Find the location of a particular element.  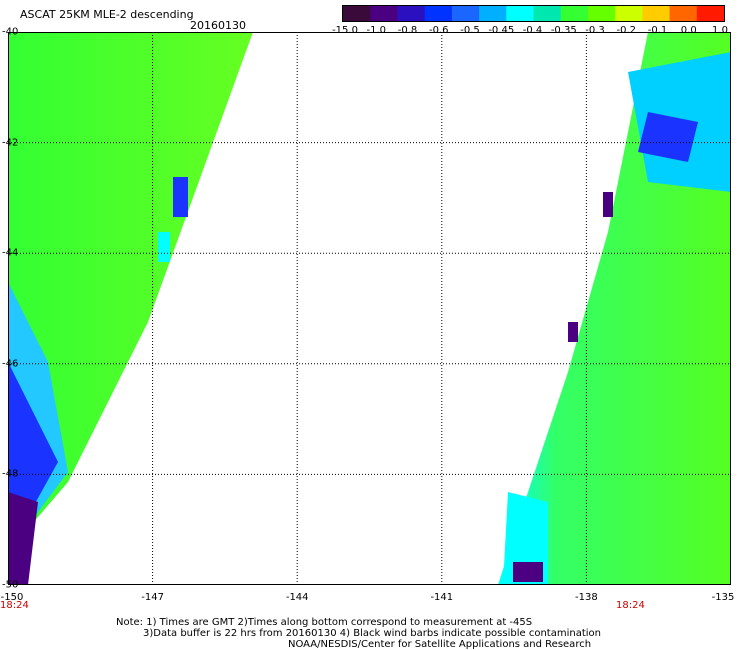

longitude-label: -135 is located at coordinates (723, 597).